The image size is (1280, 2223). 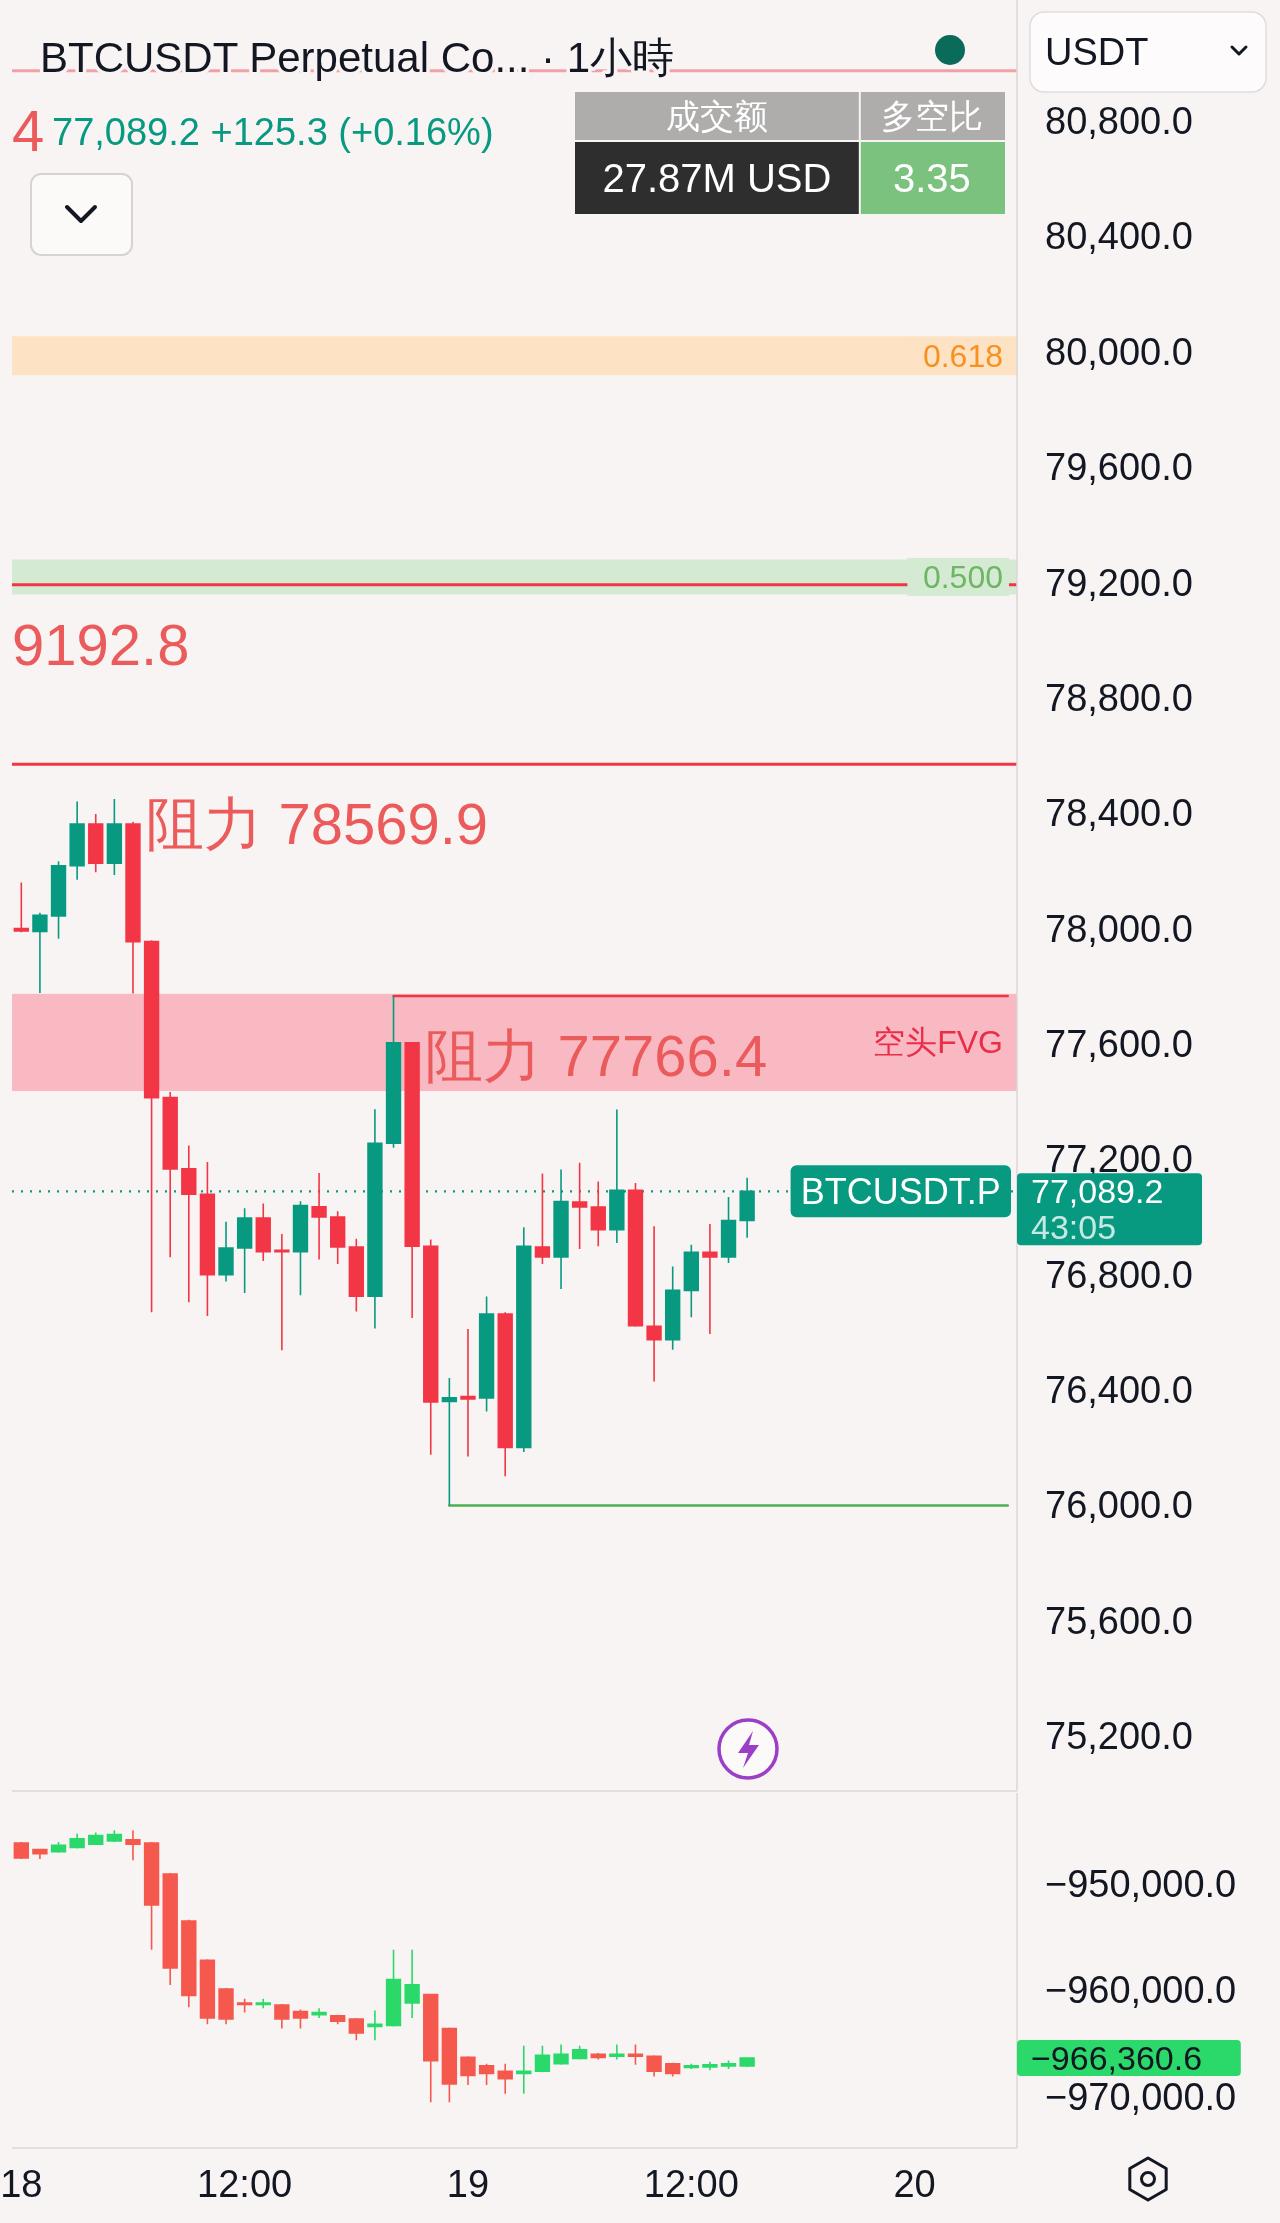 I want to click on y-tick-label: −970,000.0, so click(x=1141, y=2096).